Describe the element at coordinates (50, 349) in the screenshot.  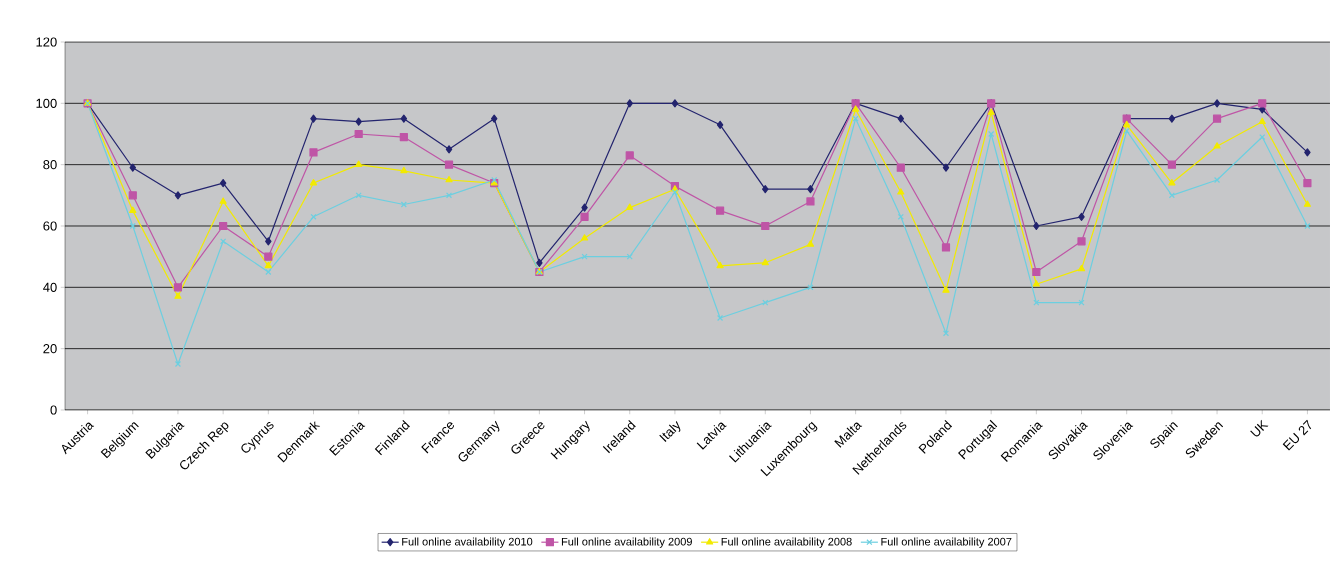
I see `y-tick-label: 20` at that location.